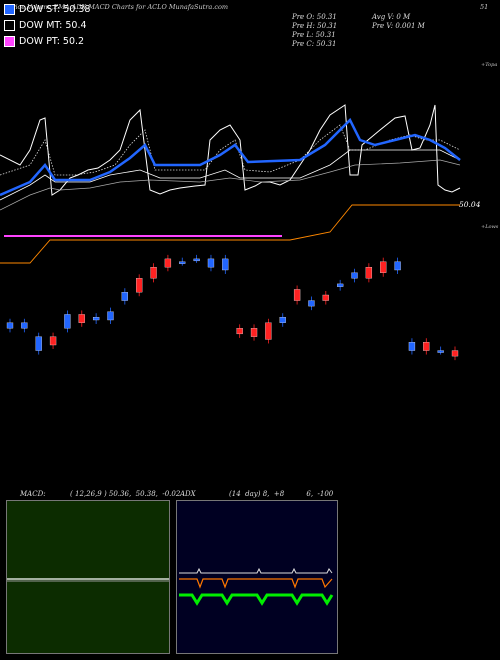 The height and width of the screenshot is (660, 500). I want to click on legend-pt: DOW PT: 50.2, so click(44, 41).